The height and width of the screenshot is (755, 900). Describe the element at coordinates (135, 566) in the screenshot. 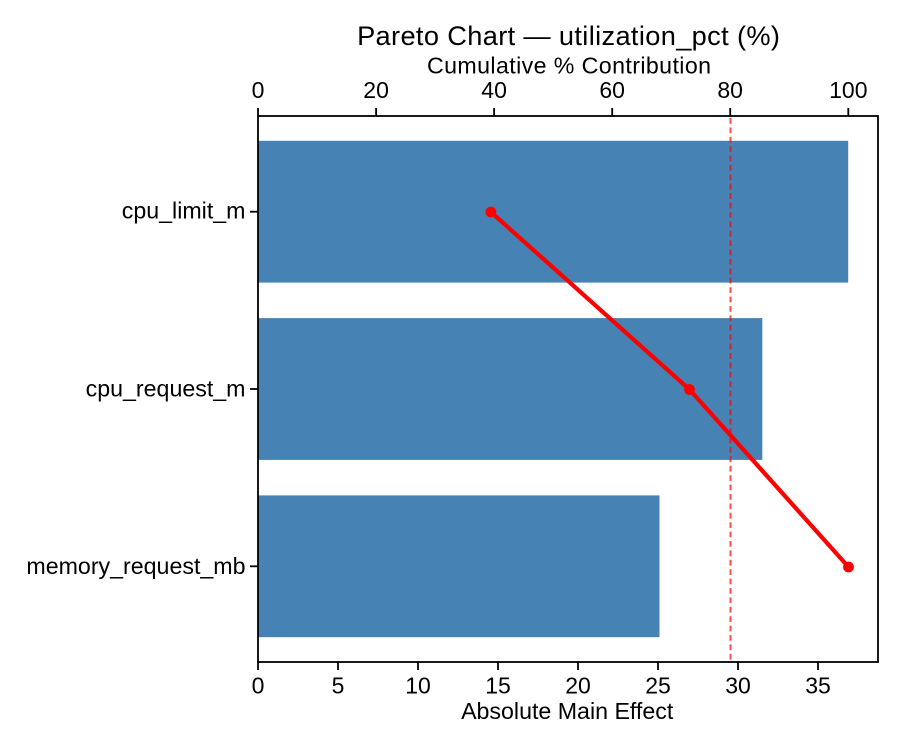

I see `svg-text: memory_request_mb` at that location.